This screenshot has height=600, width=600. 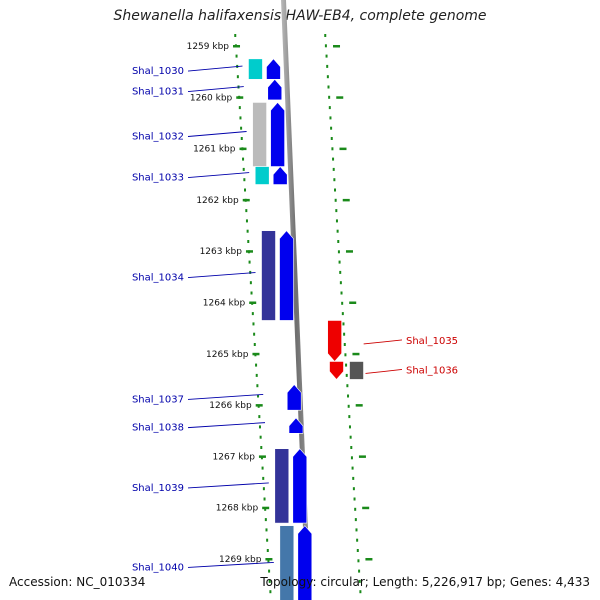 I want to click on gene-label-shal_1032: Shal_1032, so click(x=158, y=136).